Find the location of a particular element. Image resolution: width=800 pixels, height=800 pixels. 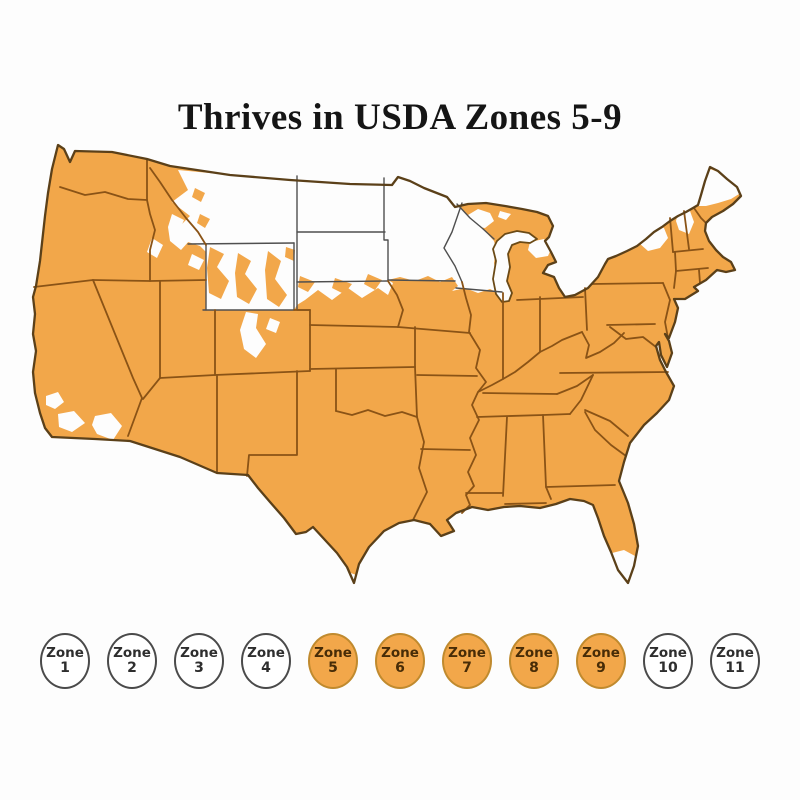

northern-maine-white-region is located at coordinates (718, 187).